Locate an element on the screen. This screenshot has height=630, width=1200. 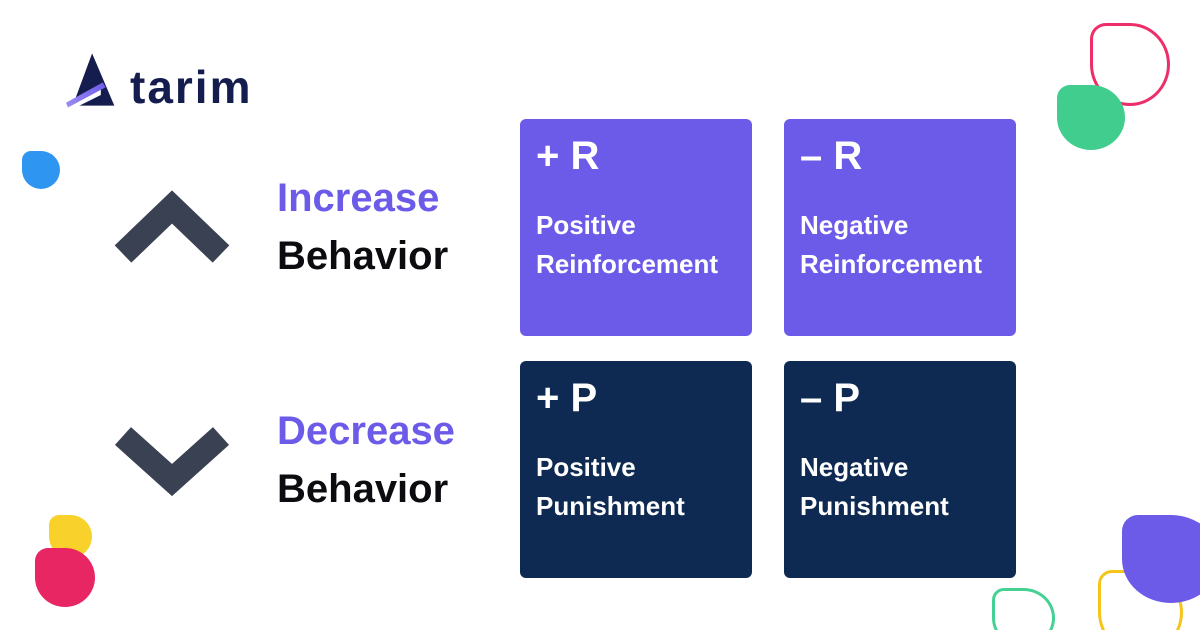
decrease-label: Decrease is located at coordinates (366, 431).